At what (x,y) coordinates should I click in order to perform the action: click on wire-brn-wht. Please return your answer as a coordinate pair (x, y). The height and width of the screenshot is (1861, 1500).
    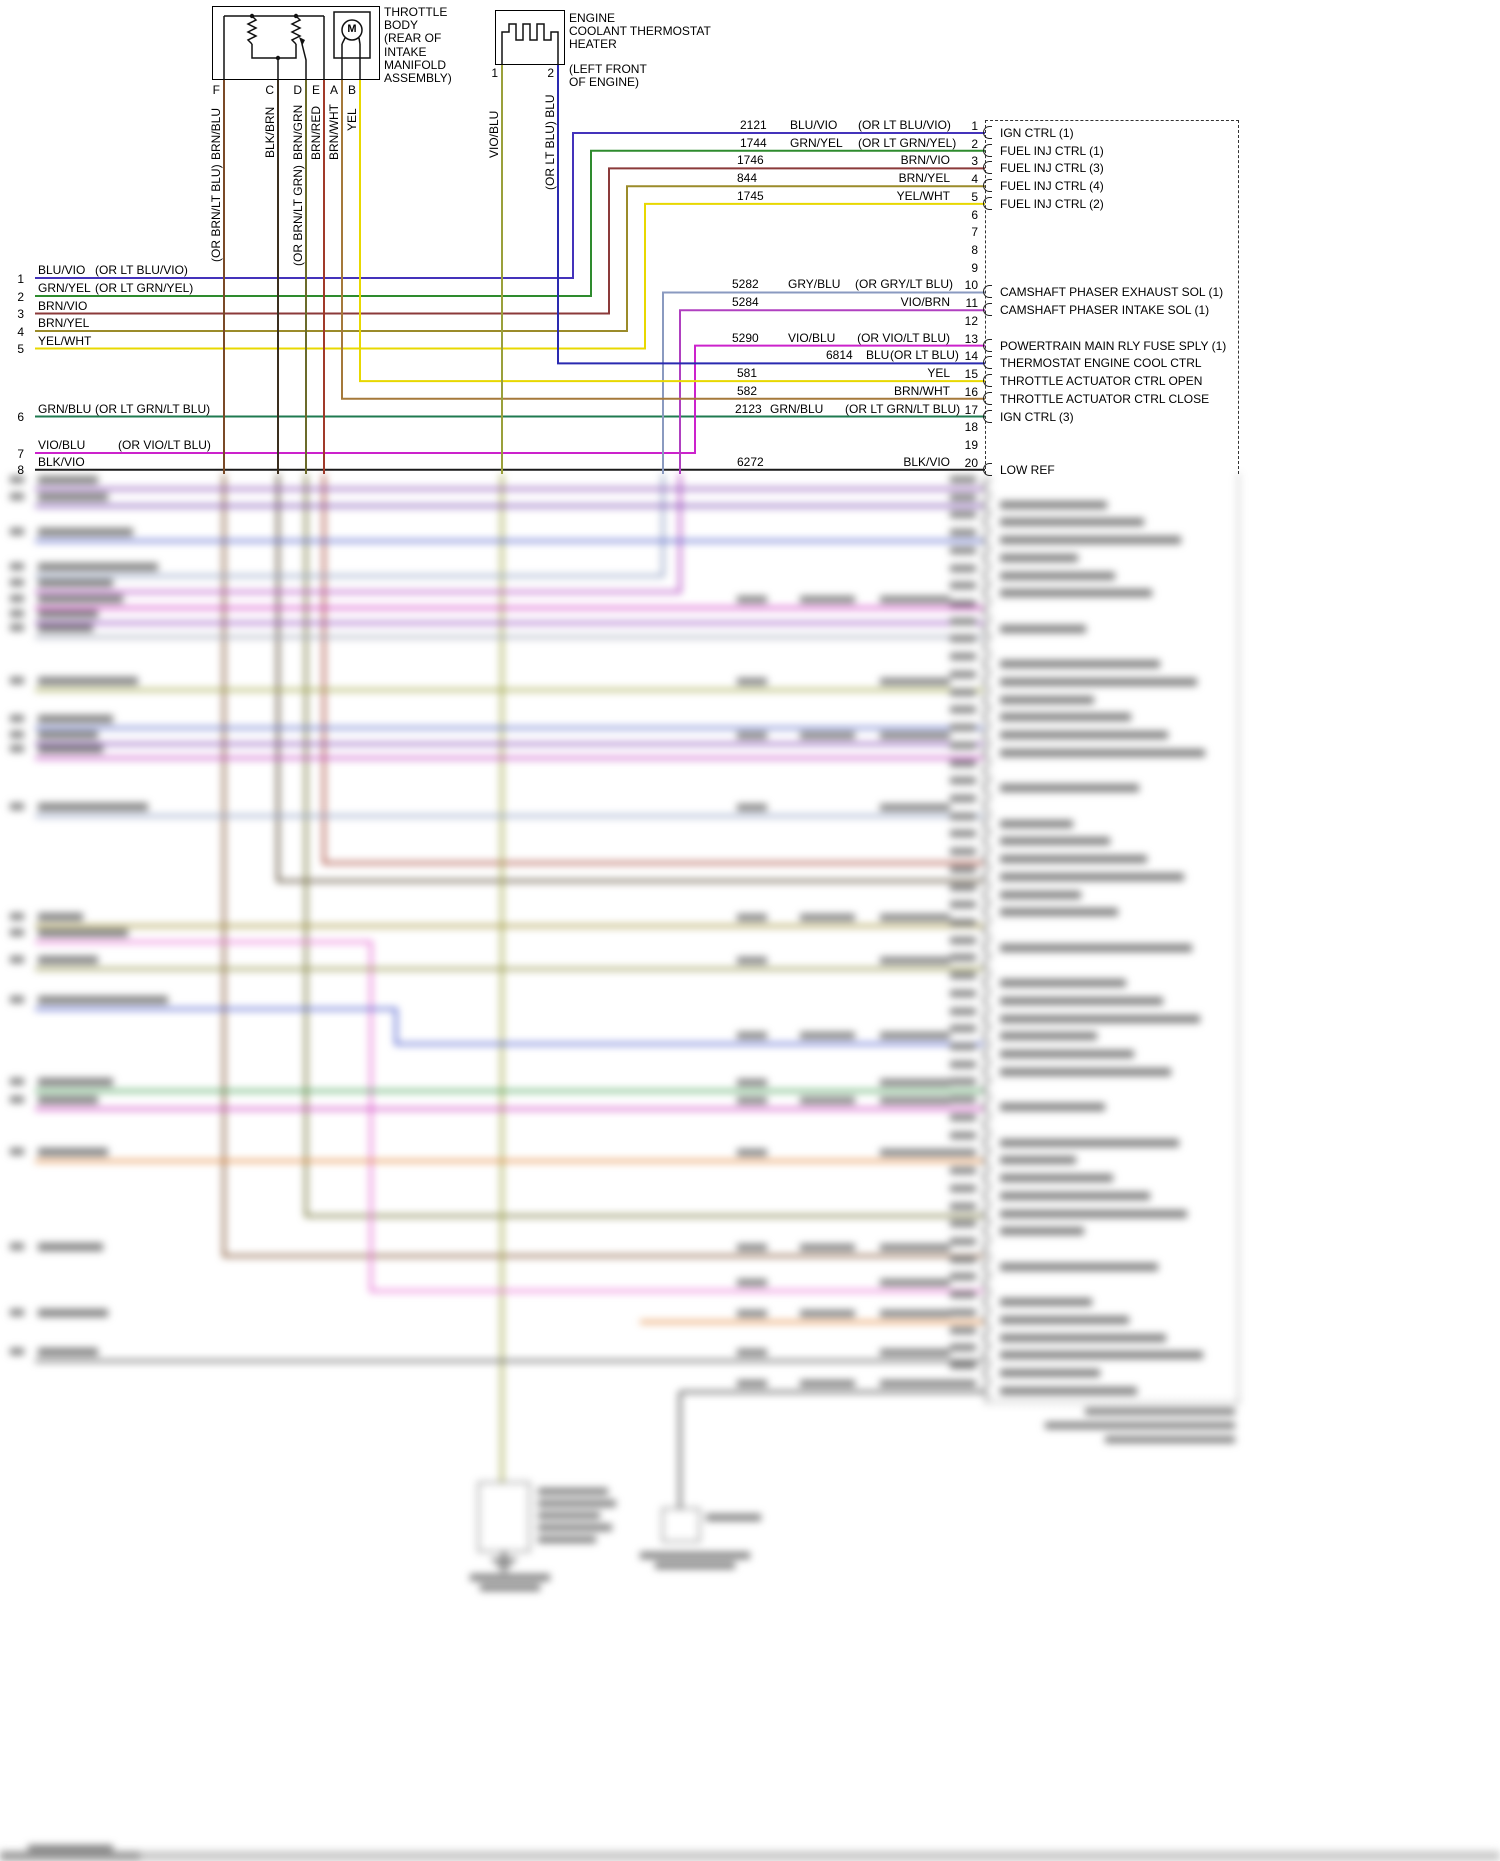
    Looking at the image, I should click on (663, 240).